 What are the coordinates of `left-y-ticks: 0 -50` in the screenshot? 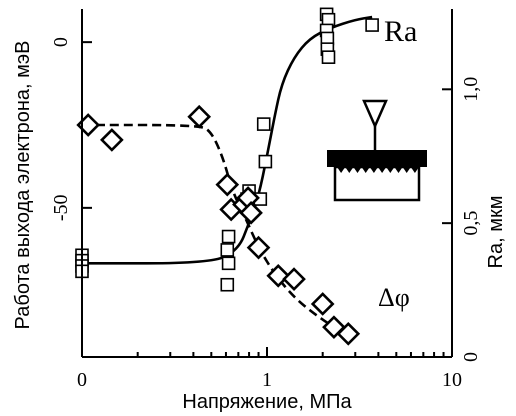 It's located at (71, 129).